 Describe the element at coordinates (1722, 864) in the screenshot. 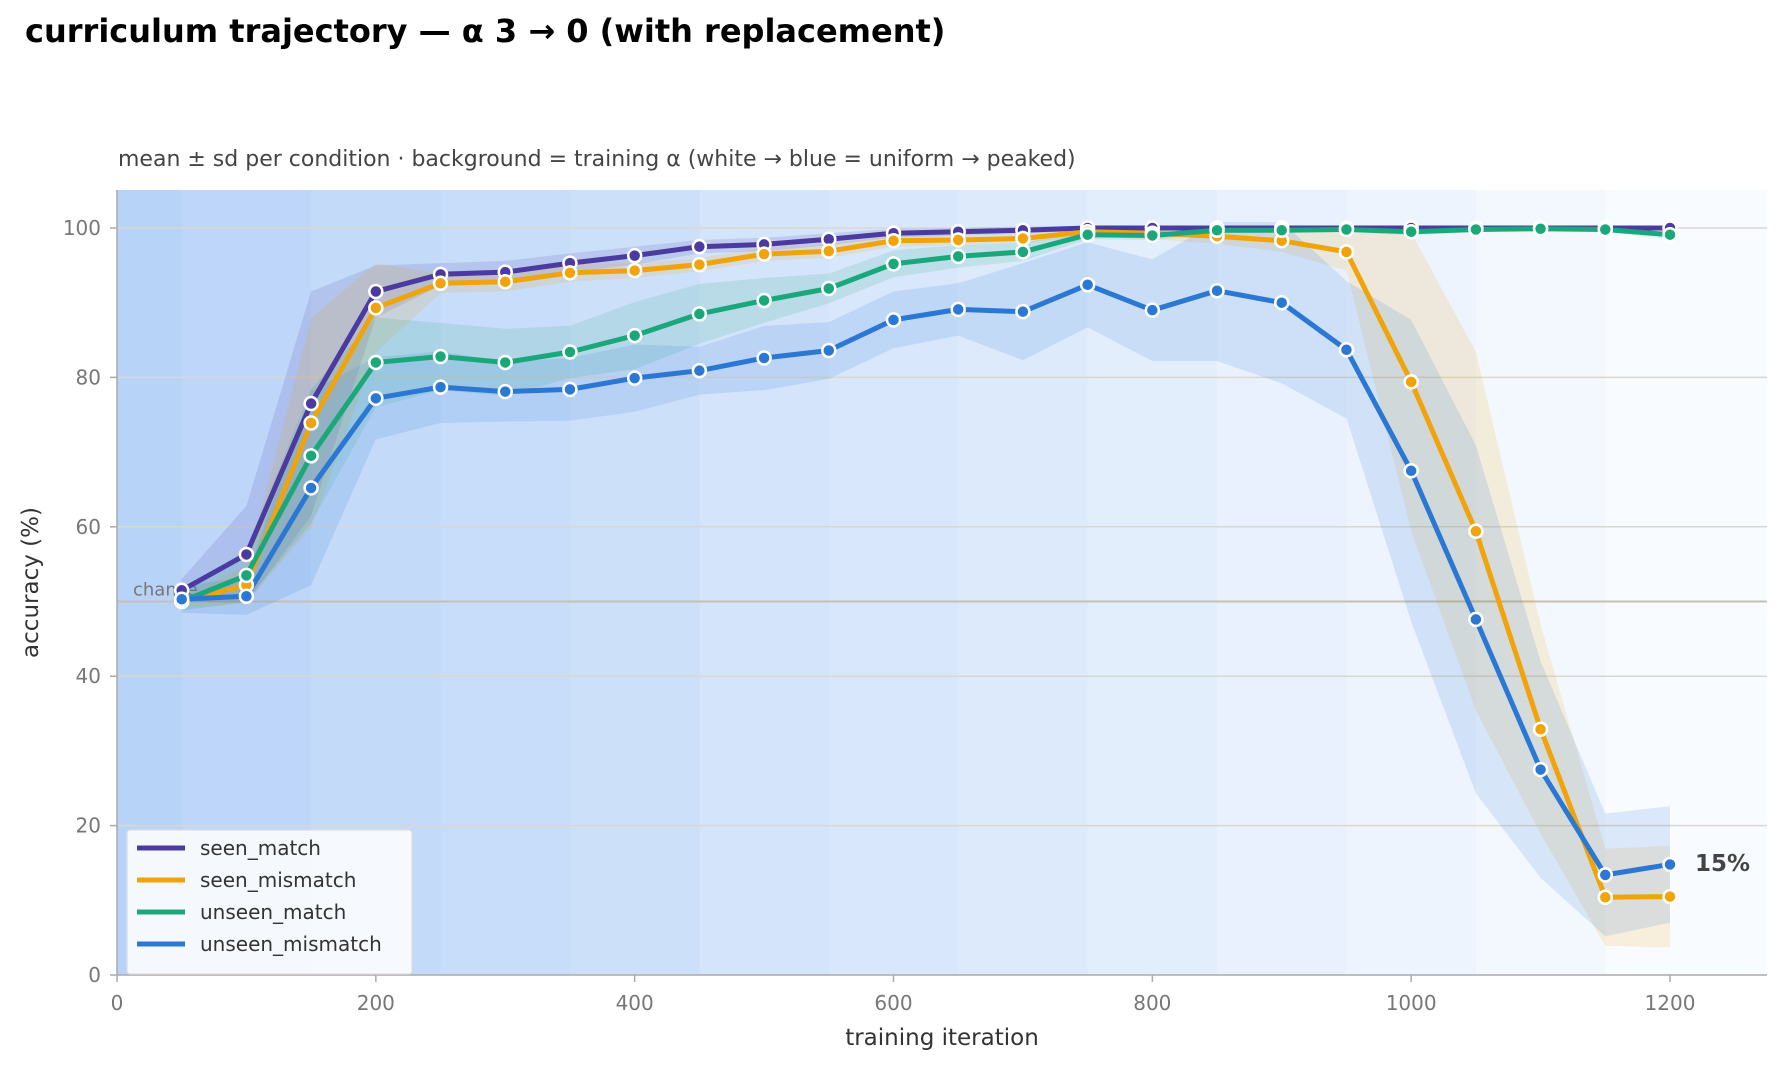

I see `end-value-label: 15%` at that location.